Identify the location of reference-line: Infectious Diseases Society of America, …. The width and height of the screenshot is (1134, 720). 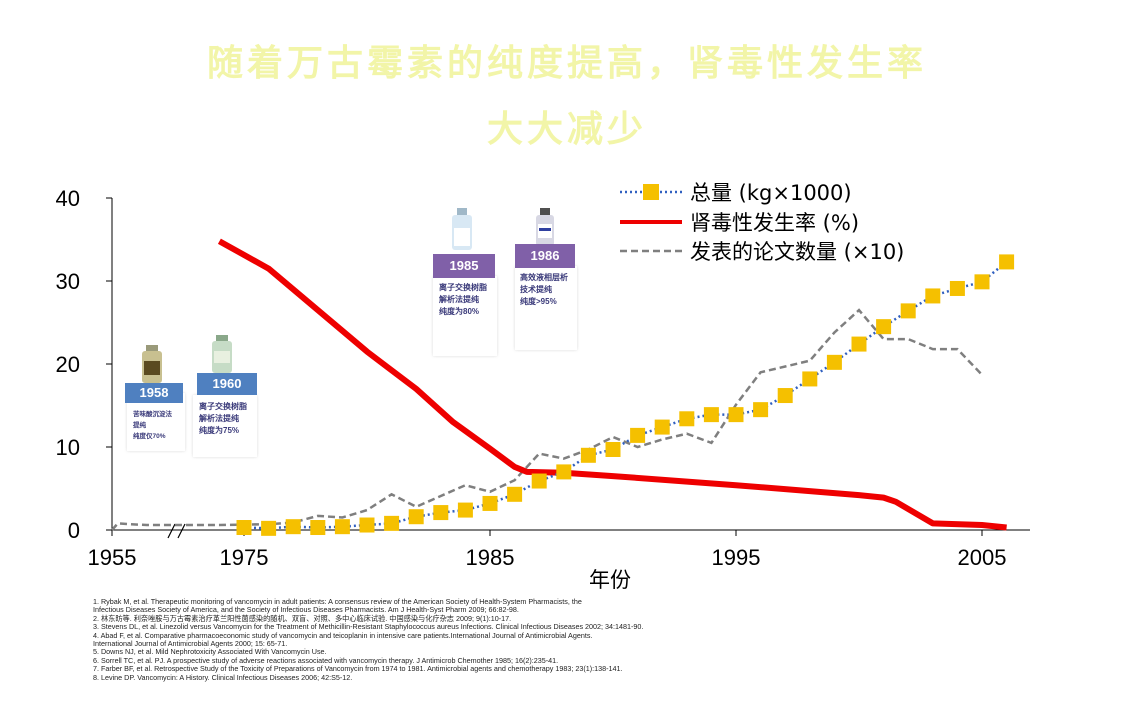
(306, 610).